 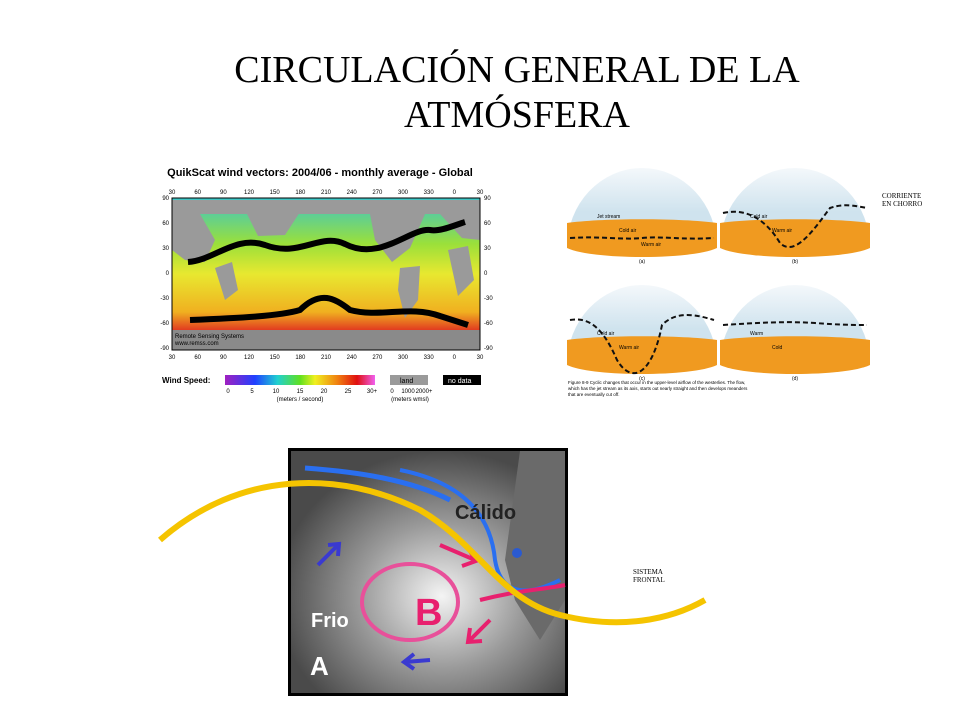 What do you see at coordinates (186, 380) in the screenshot?
I see `legend-label: Wind Speed:` at bounding box center [186, 380].